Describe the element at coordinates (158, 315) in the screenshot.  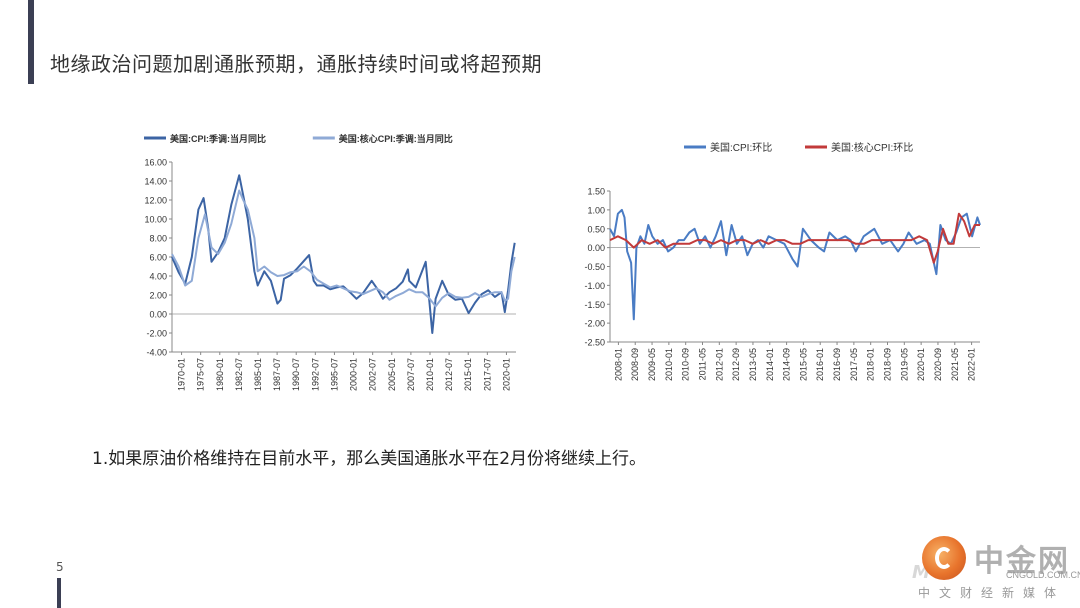
I see `left-y-tick-label-8: 0.00` at that location.